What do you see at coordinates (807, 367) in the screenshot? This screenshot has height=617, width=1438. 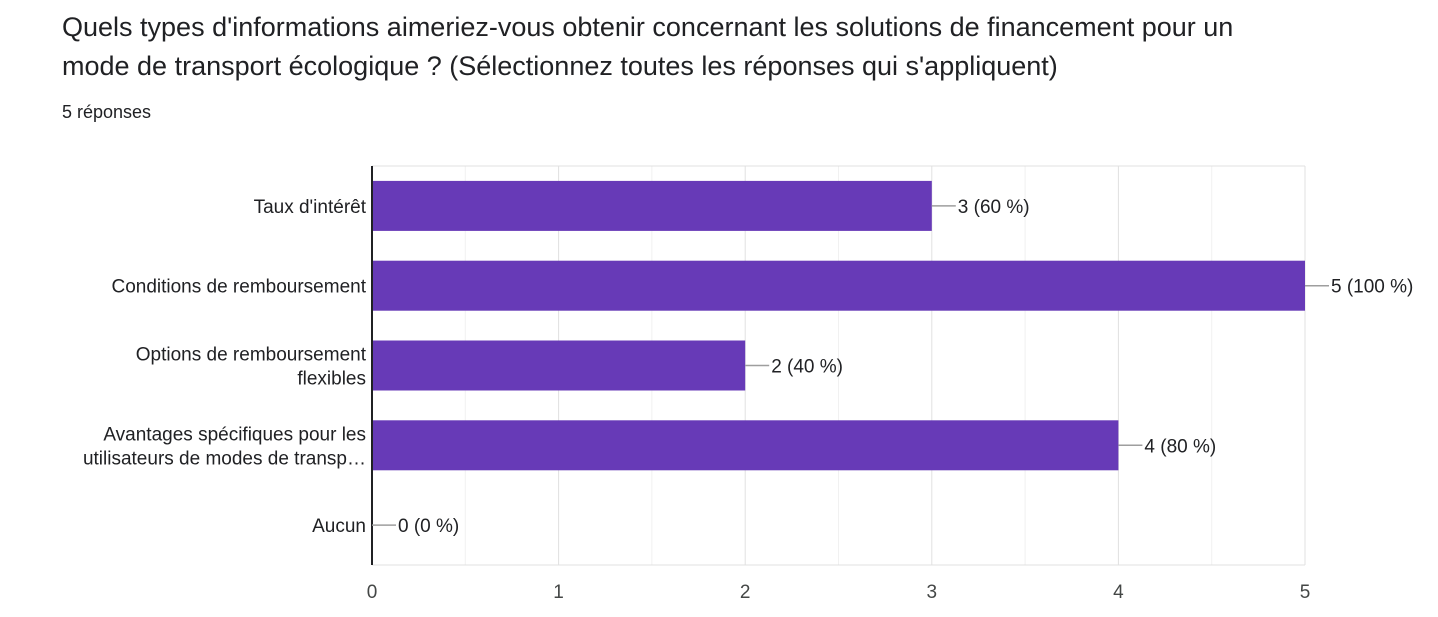 I see `data-label: 2 (40 %)` at bounding box center [807, 367].